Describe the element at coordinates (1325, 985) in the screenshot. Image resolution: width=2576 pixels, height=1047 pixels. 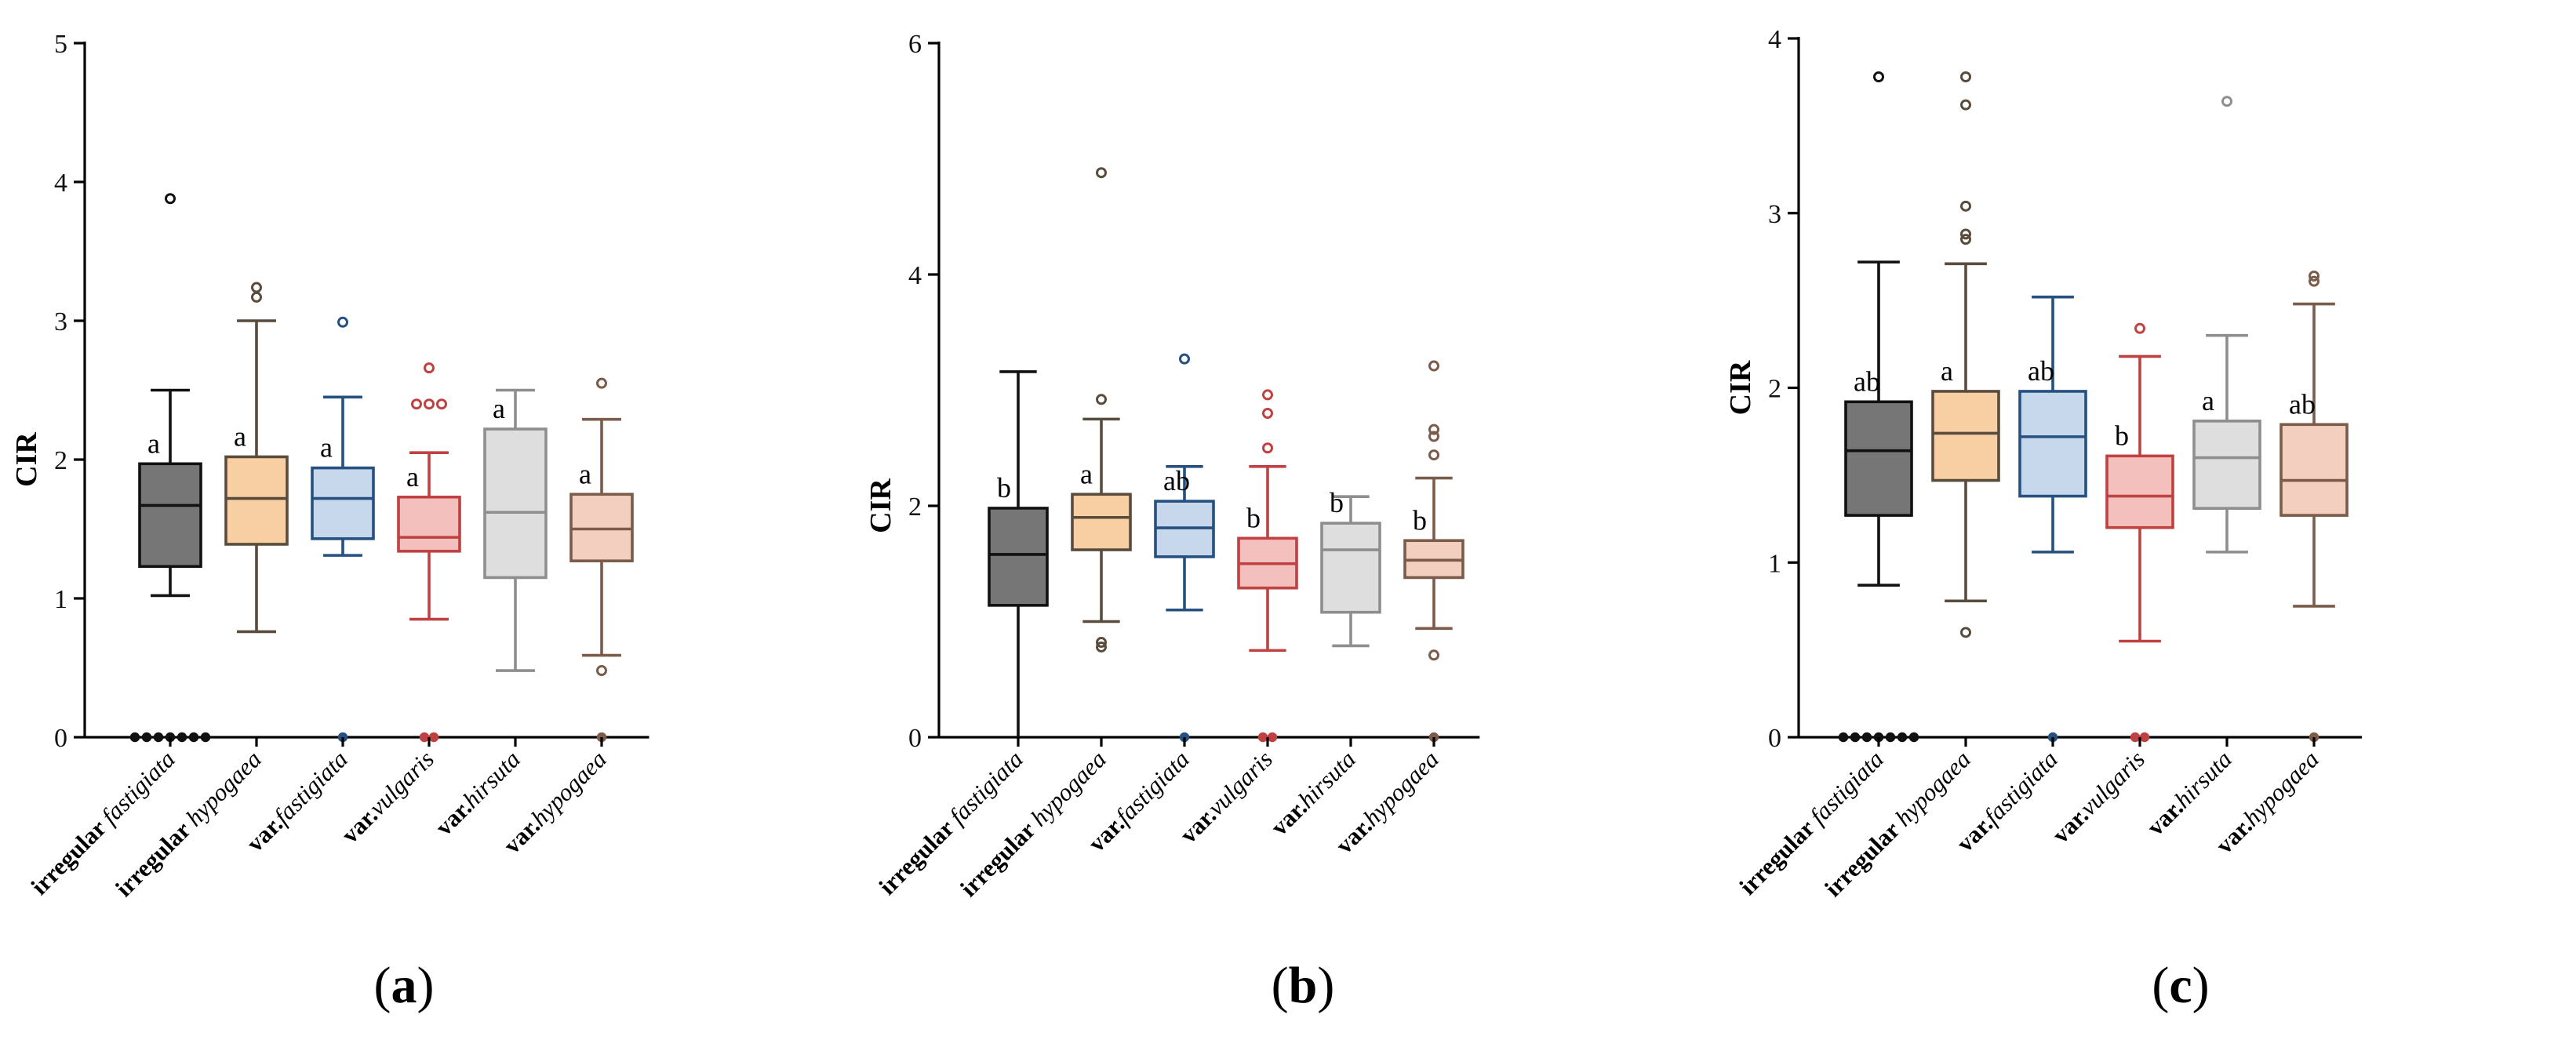
I see `panel-label-close: )` at that location.